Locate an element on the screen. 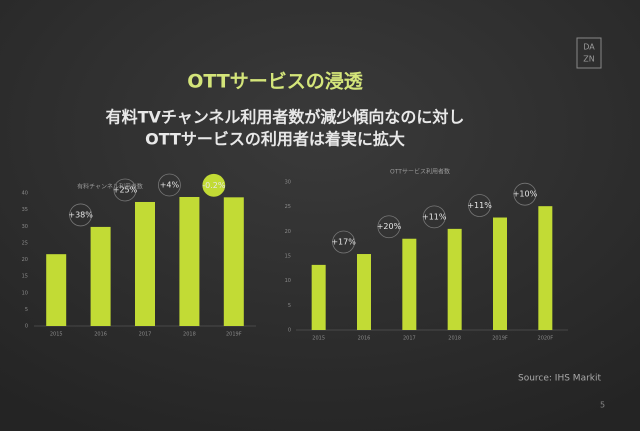 This screenshot has width=640, height=431. chart-title: 有料チャンネル利用者数 is located at coordinates (110, 187).